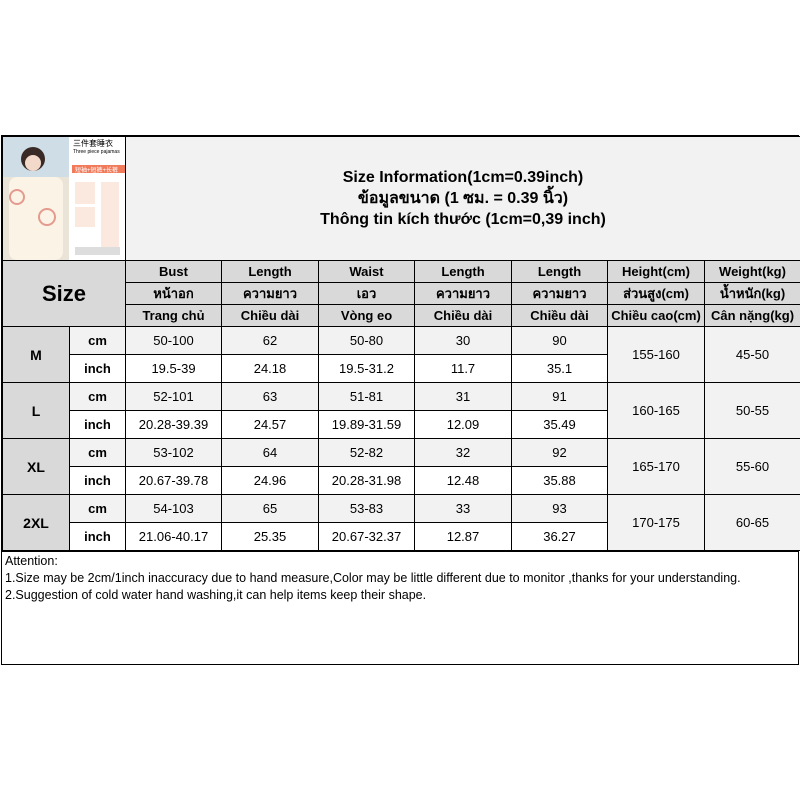  What do you see at coordinates (463, 424) in the screenshot?
I see `measurement-cell: 12.09` at bounding box center [463, 424].